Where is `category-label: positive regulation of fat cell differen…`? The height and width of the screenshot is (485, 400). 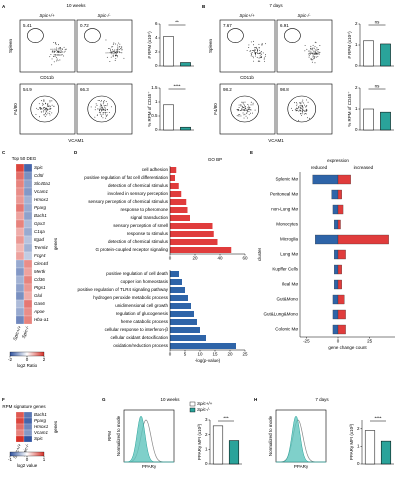
category-label: positive regulation of fat cell differen… is located at coordinates (126, 177).